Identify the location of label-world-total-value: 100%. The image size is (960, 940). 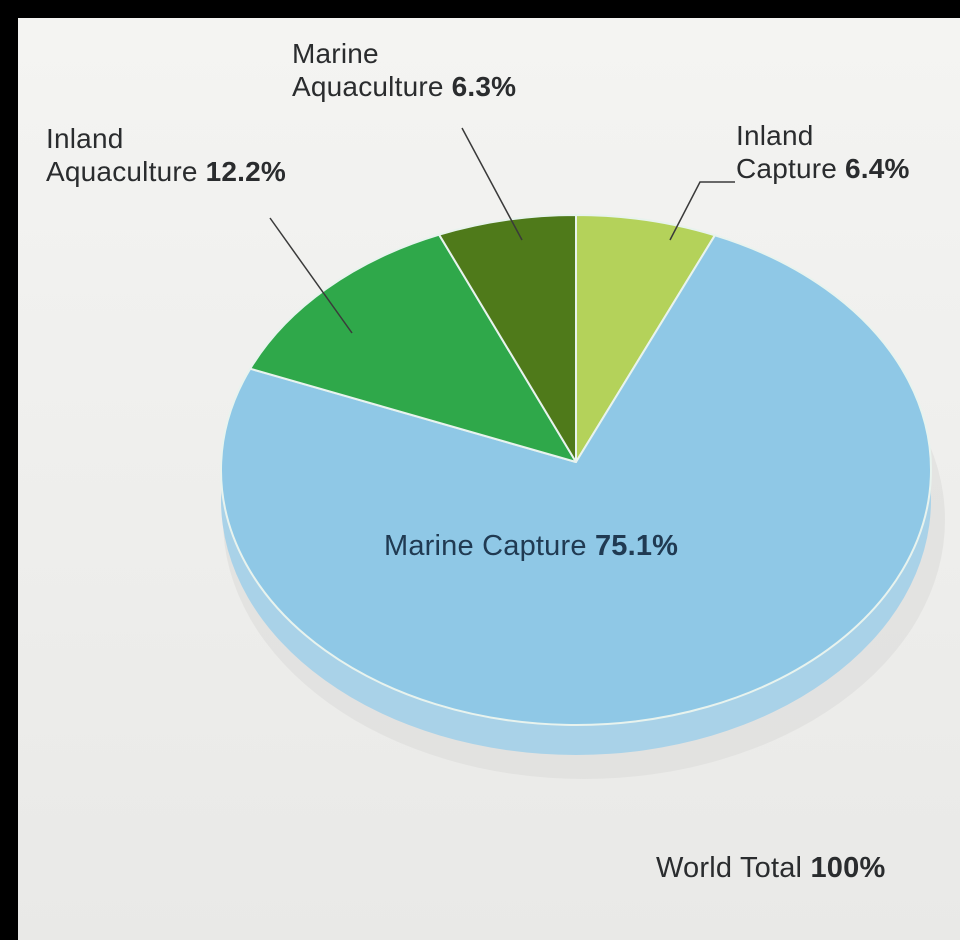
(848, 868).